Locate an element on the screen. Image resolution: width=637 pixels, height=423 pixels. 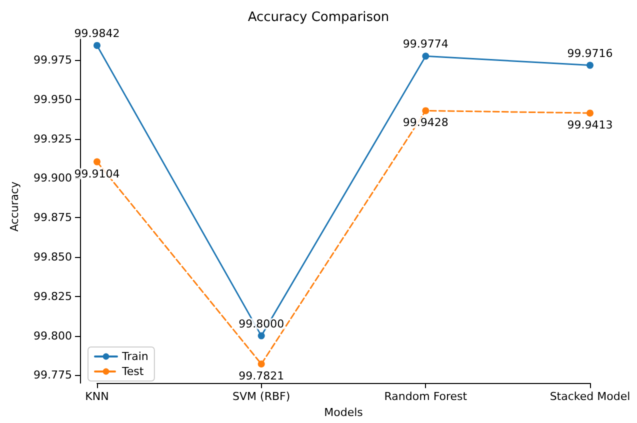
y-tick-label: 99.850 is located at coordinates (53, 257).